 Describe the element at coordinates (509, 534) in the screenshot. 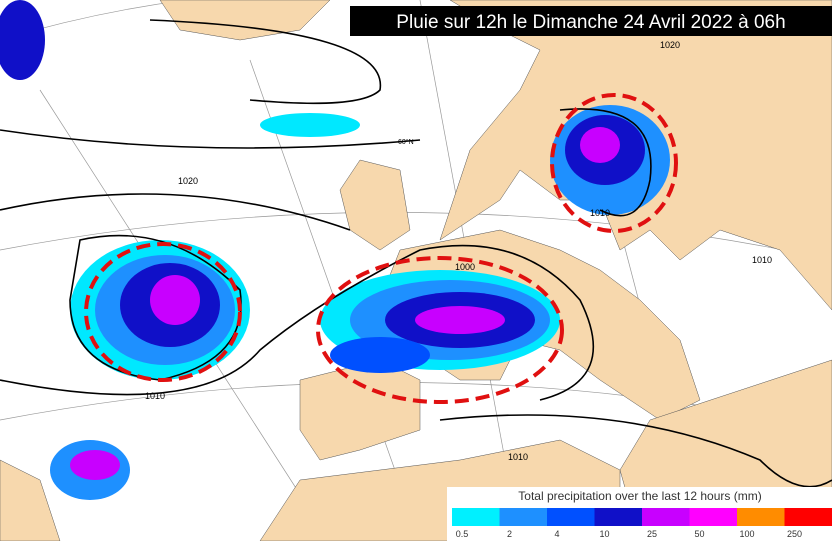

I see `legend-tick: 2` at that location.